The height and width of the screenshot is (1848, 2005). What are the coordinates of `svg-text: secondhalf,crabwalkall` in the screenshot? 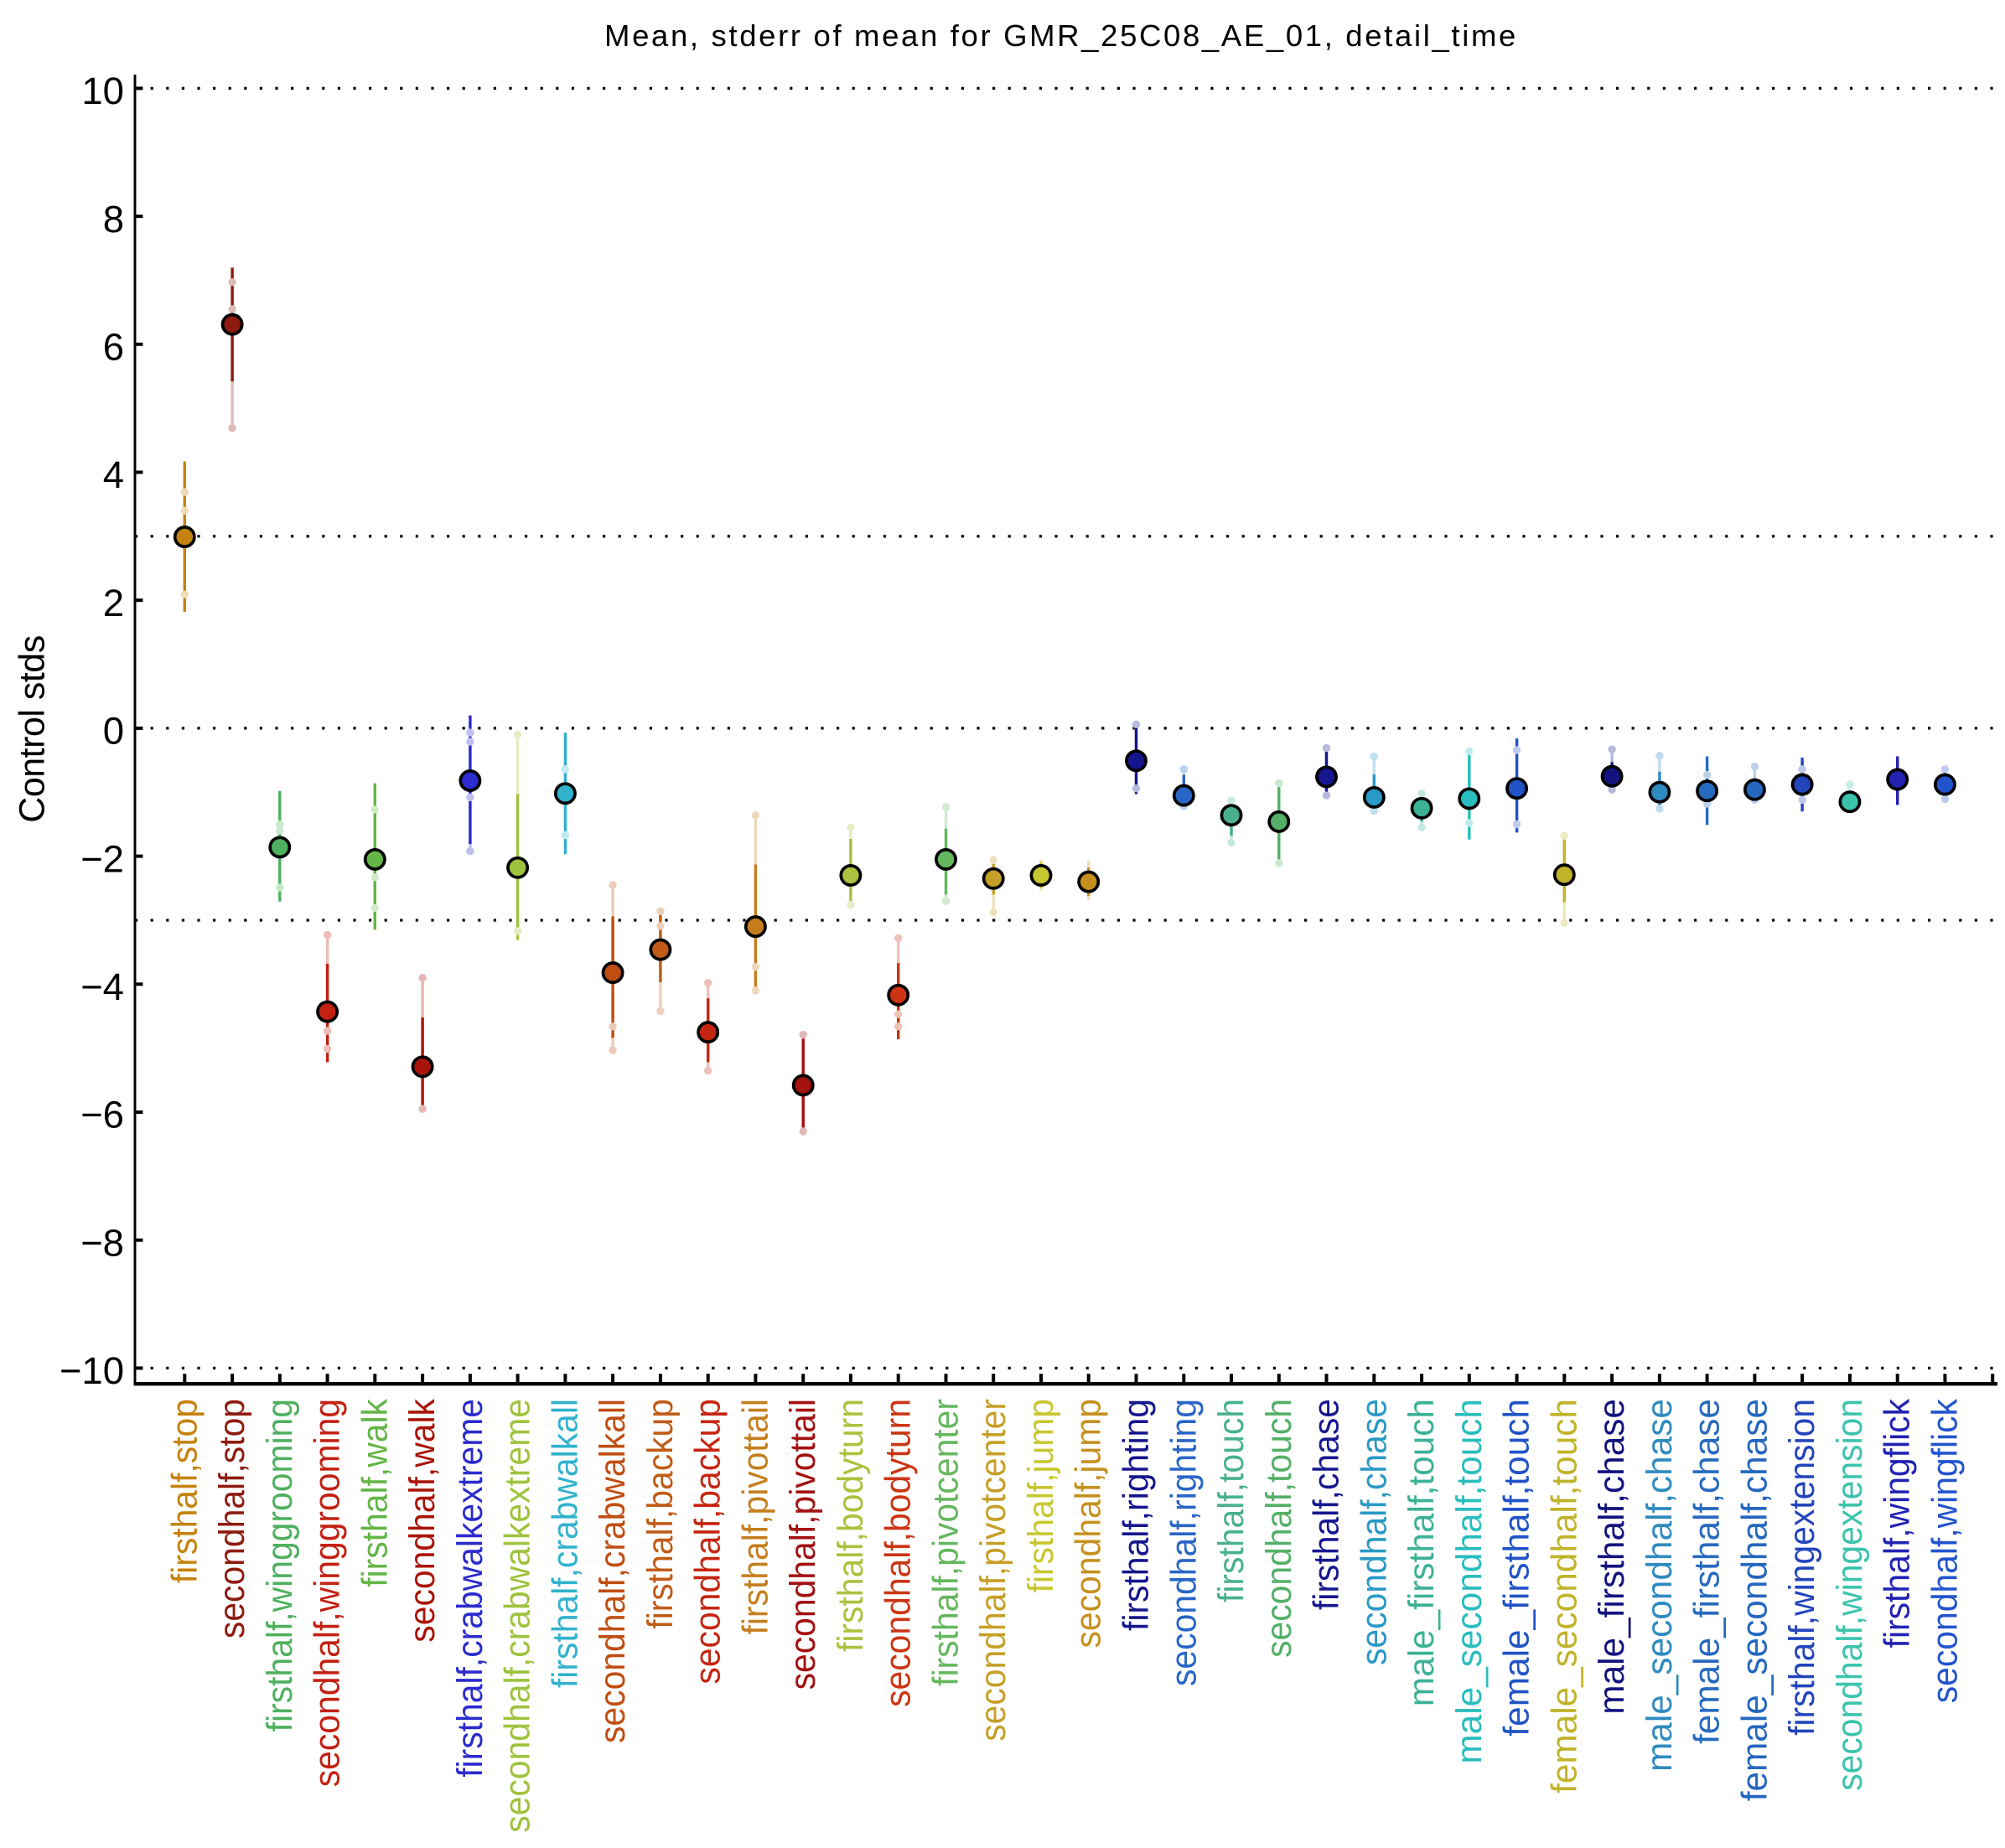 It's located at (613, 1571).